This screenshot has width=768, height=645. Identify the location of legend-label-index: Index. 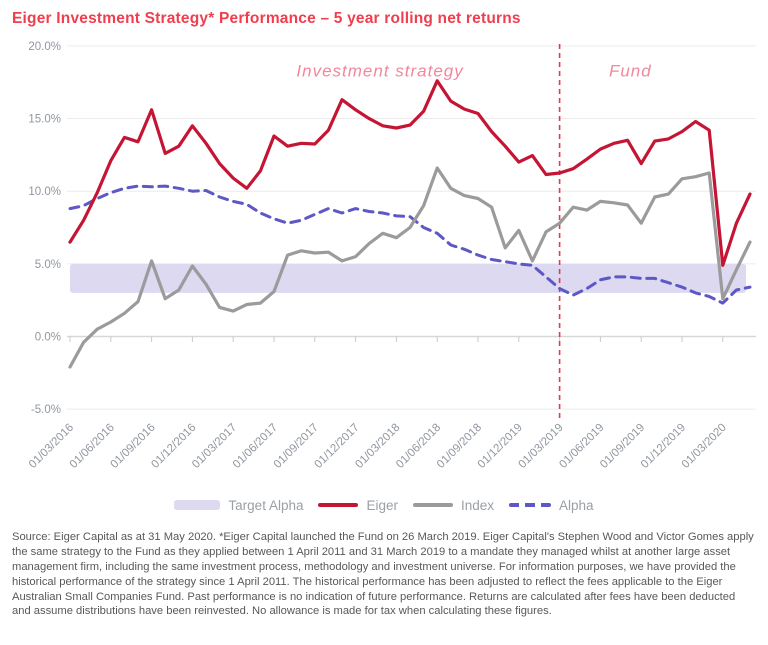
(478, 505).